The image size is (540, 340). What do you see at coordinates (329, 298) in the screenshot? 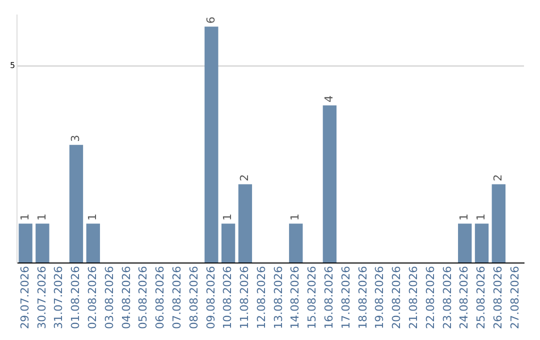
I see `x-tick-label: 16.08.2026` at bounding box center [329, 298].